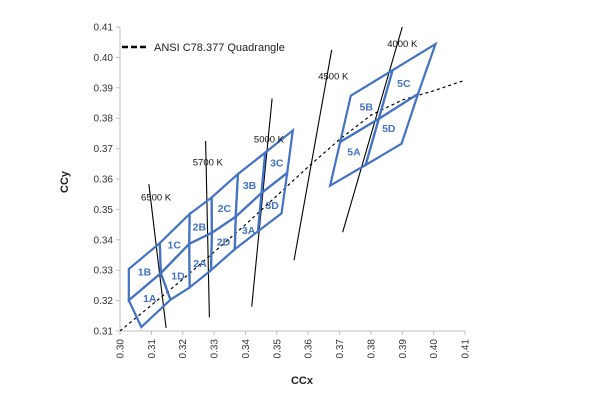 The width and height of the screenshot is (591, 413). What do you see at coordinates (104, 301) in the screenshot?
I see `y-tick-label: 0.32` at bounding box center [104, 301].